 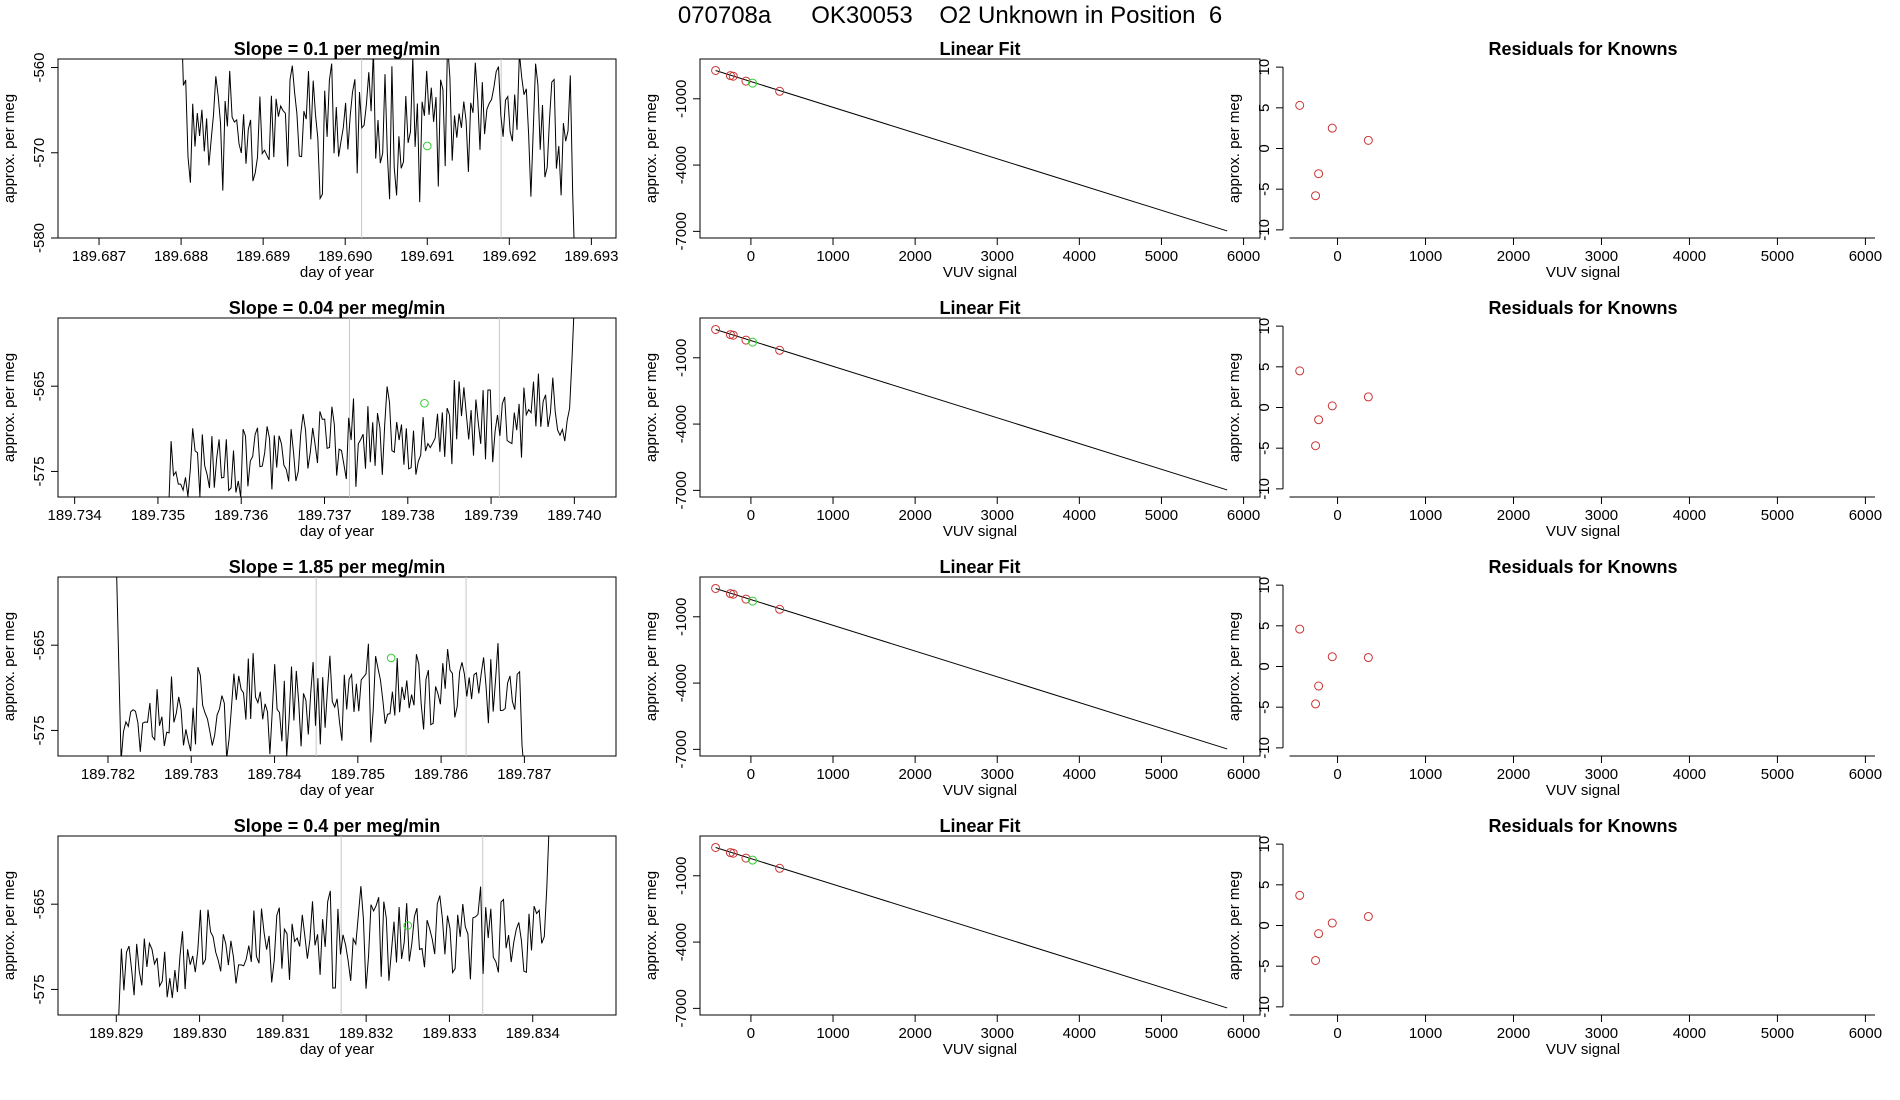 What do you see at coordinates (1264, 407) in the screenshot?
I see `y-tick-label: 0` at bounding box center [1264, 407].